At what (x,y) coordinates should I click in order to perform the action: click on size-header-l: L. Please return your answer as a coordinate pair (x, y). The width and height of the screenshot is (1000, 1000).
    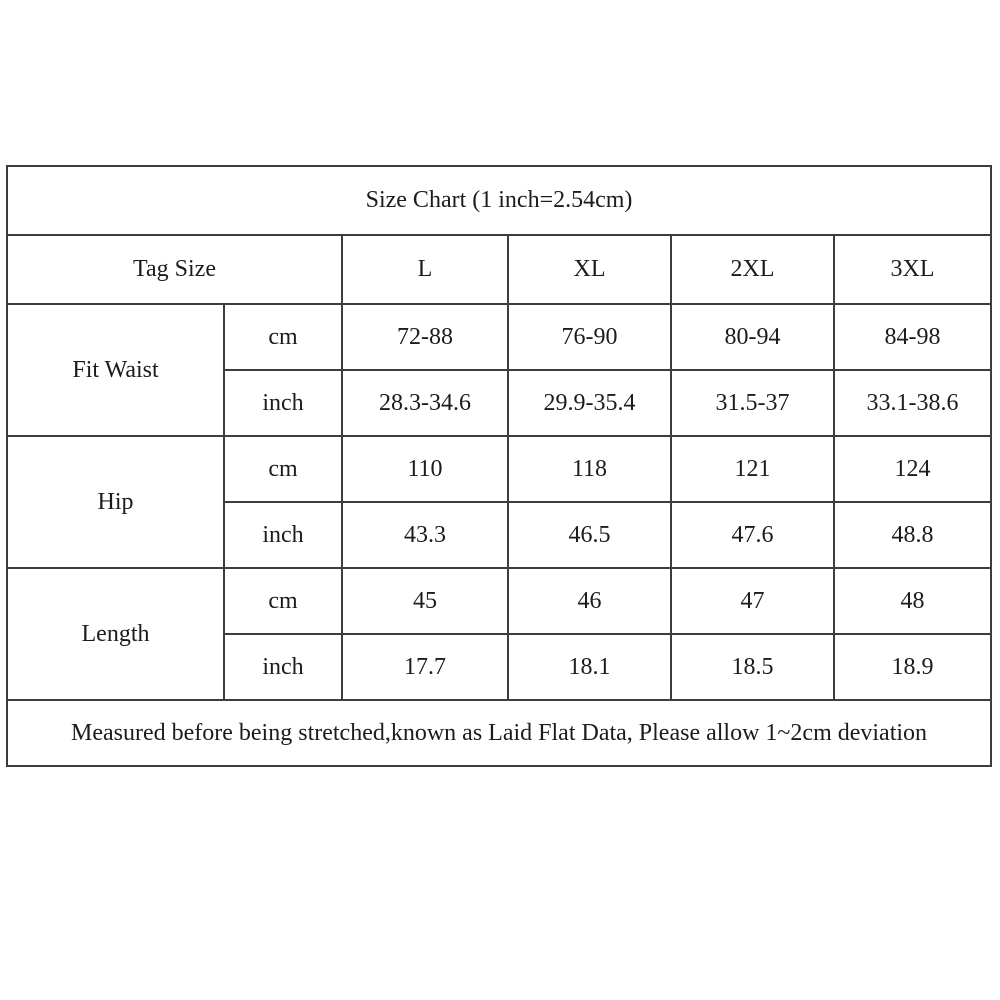
    Looking at the image, I should click on (425, 269).